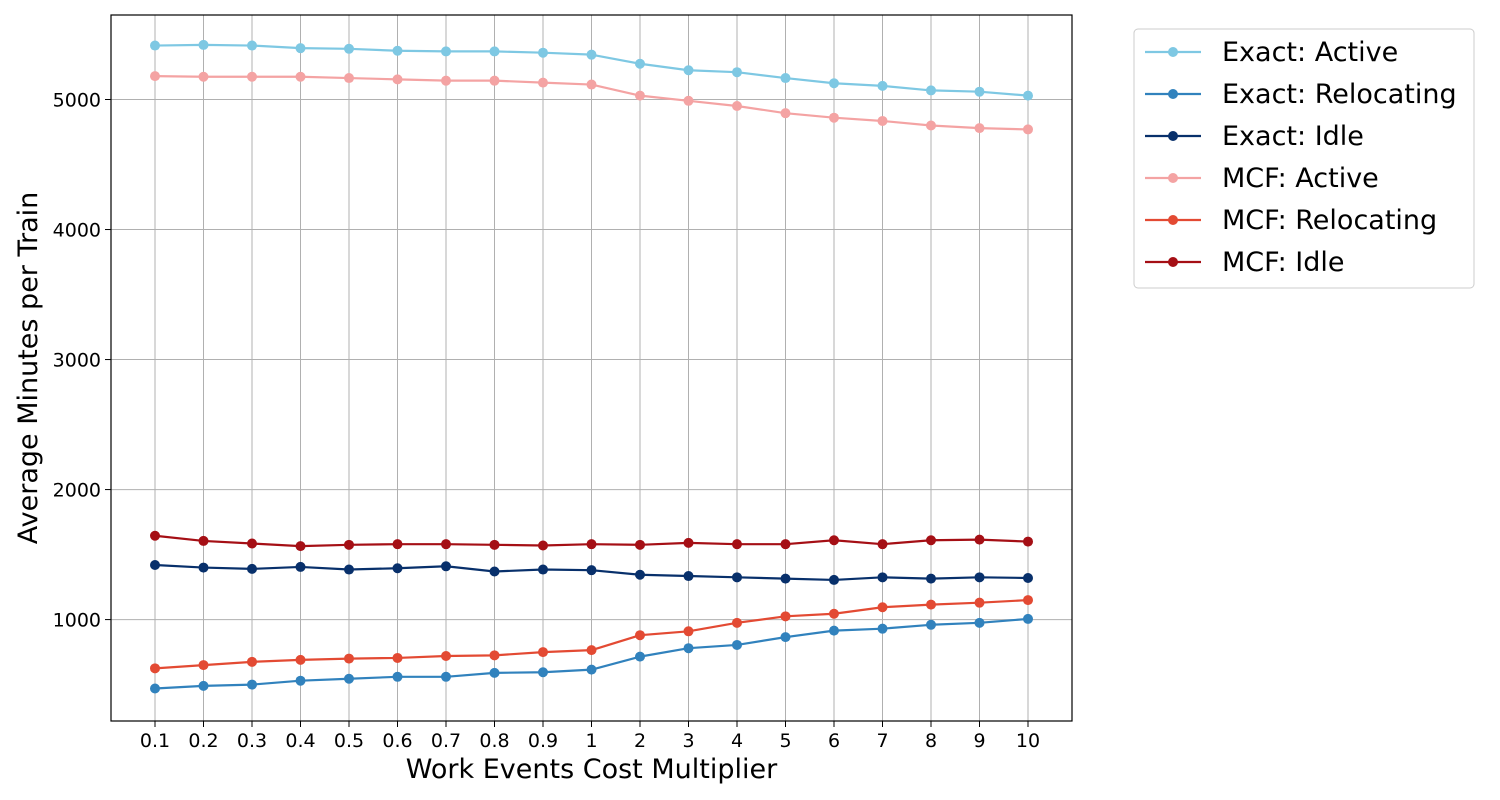 The image size is (1500, 800). What do you see at coordinates (785, 741) in the screenshot?
I see `x-tick-label: 5` at bounding box center [785, 741].